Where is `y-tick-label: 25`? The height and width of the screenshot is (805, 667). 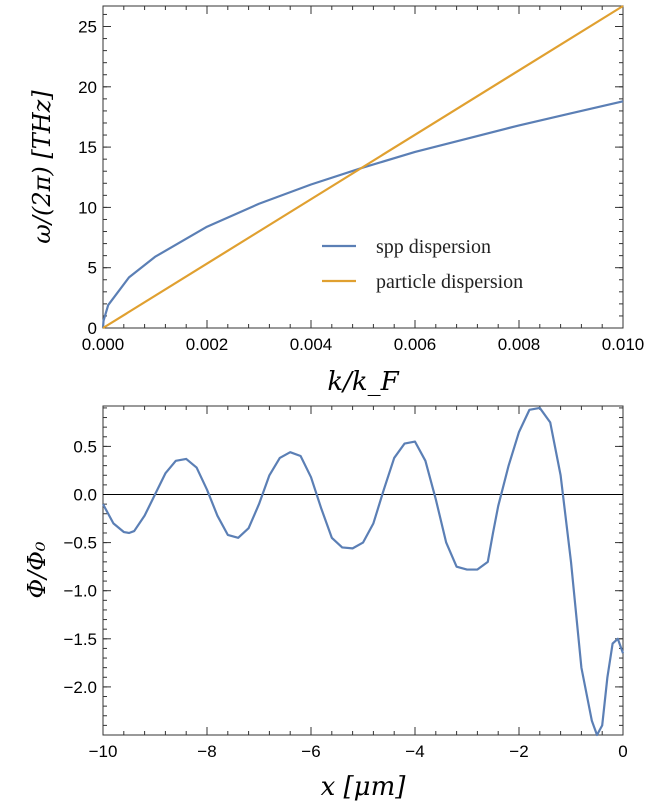
y-tick-label: 25 is located at coordinates (87, 27).